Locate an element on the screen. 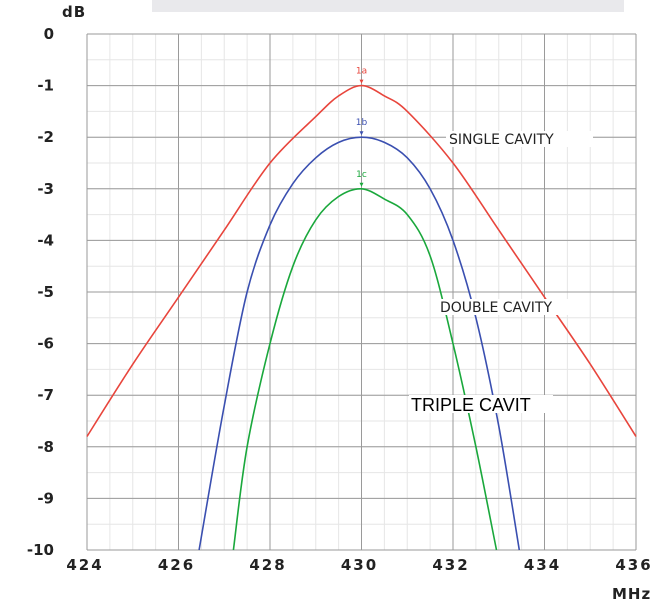 The width and height of the screenshot is (668, 609). peak-markers: 1a 1b 1c is located at coordinates (362, 127).